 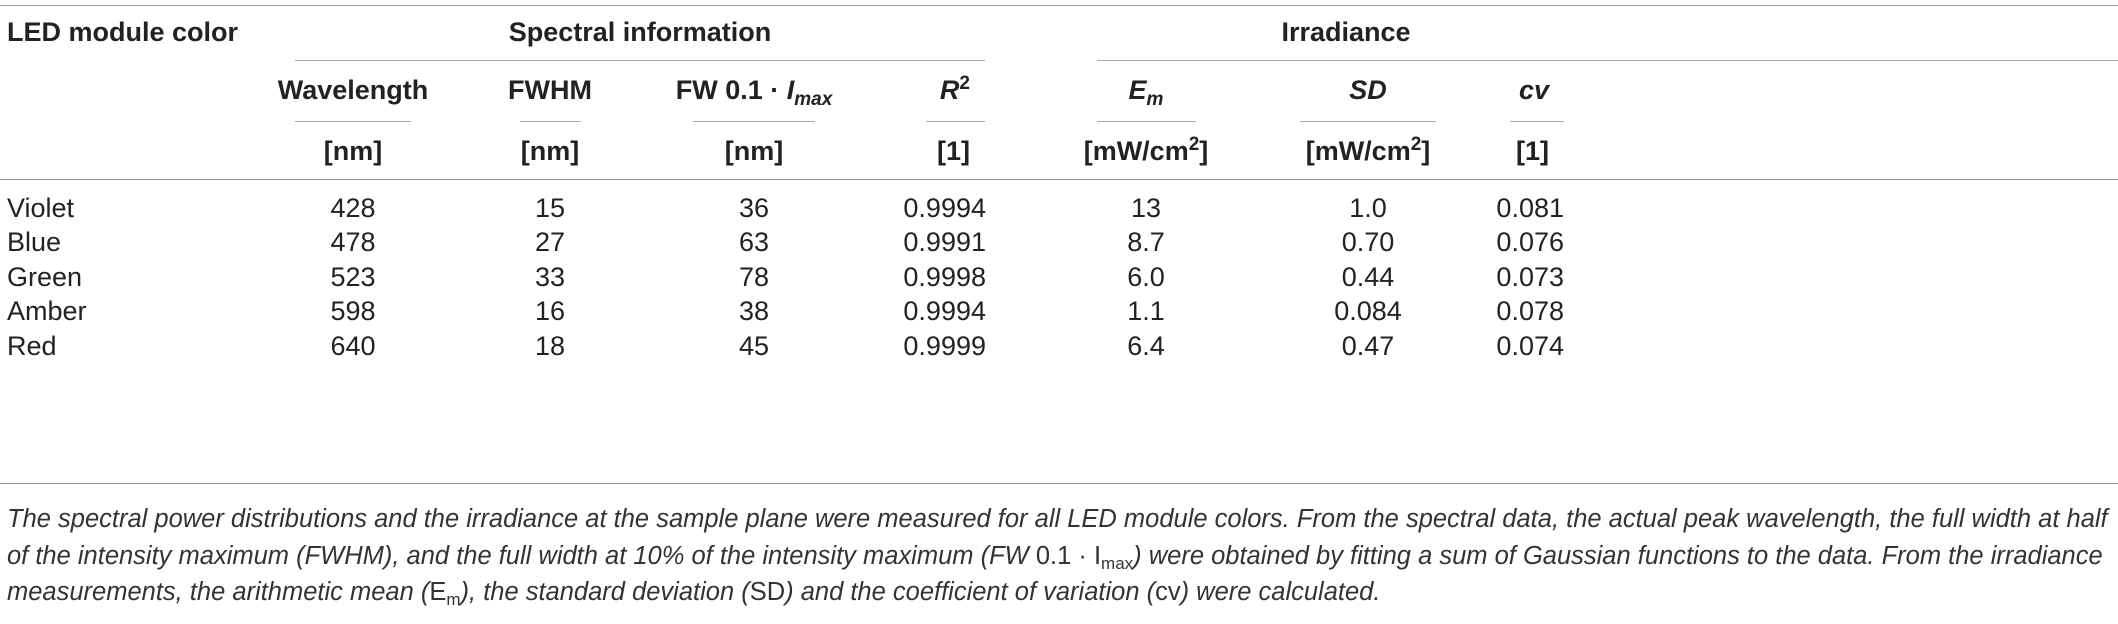 I want to click on caption-part-3: ), the standard deviation (, so click(x=605, y=592).